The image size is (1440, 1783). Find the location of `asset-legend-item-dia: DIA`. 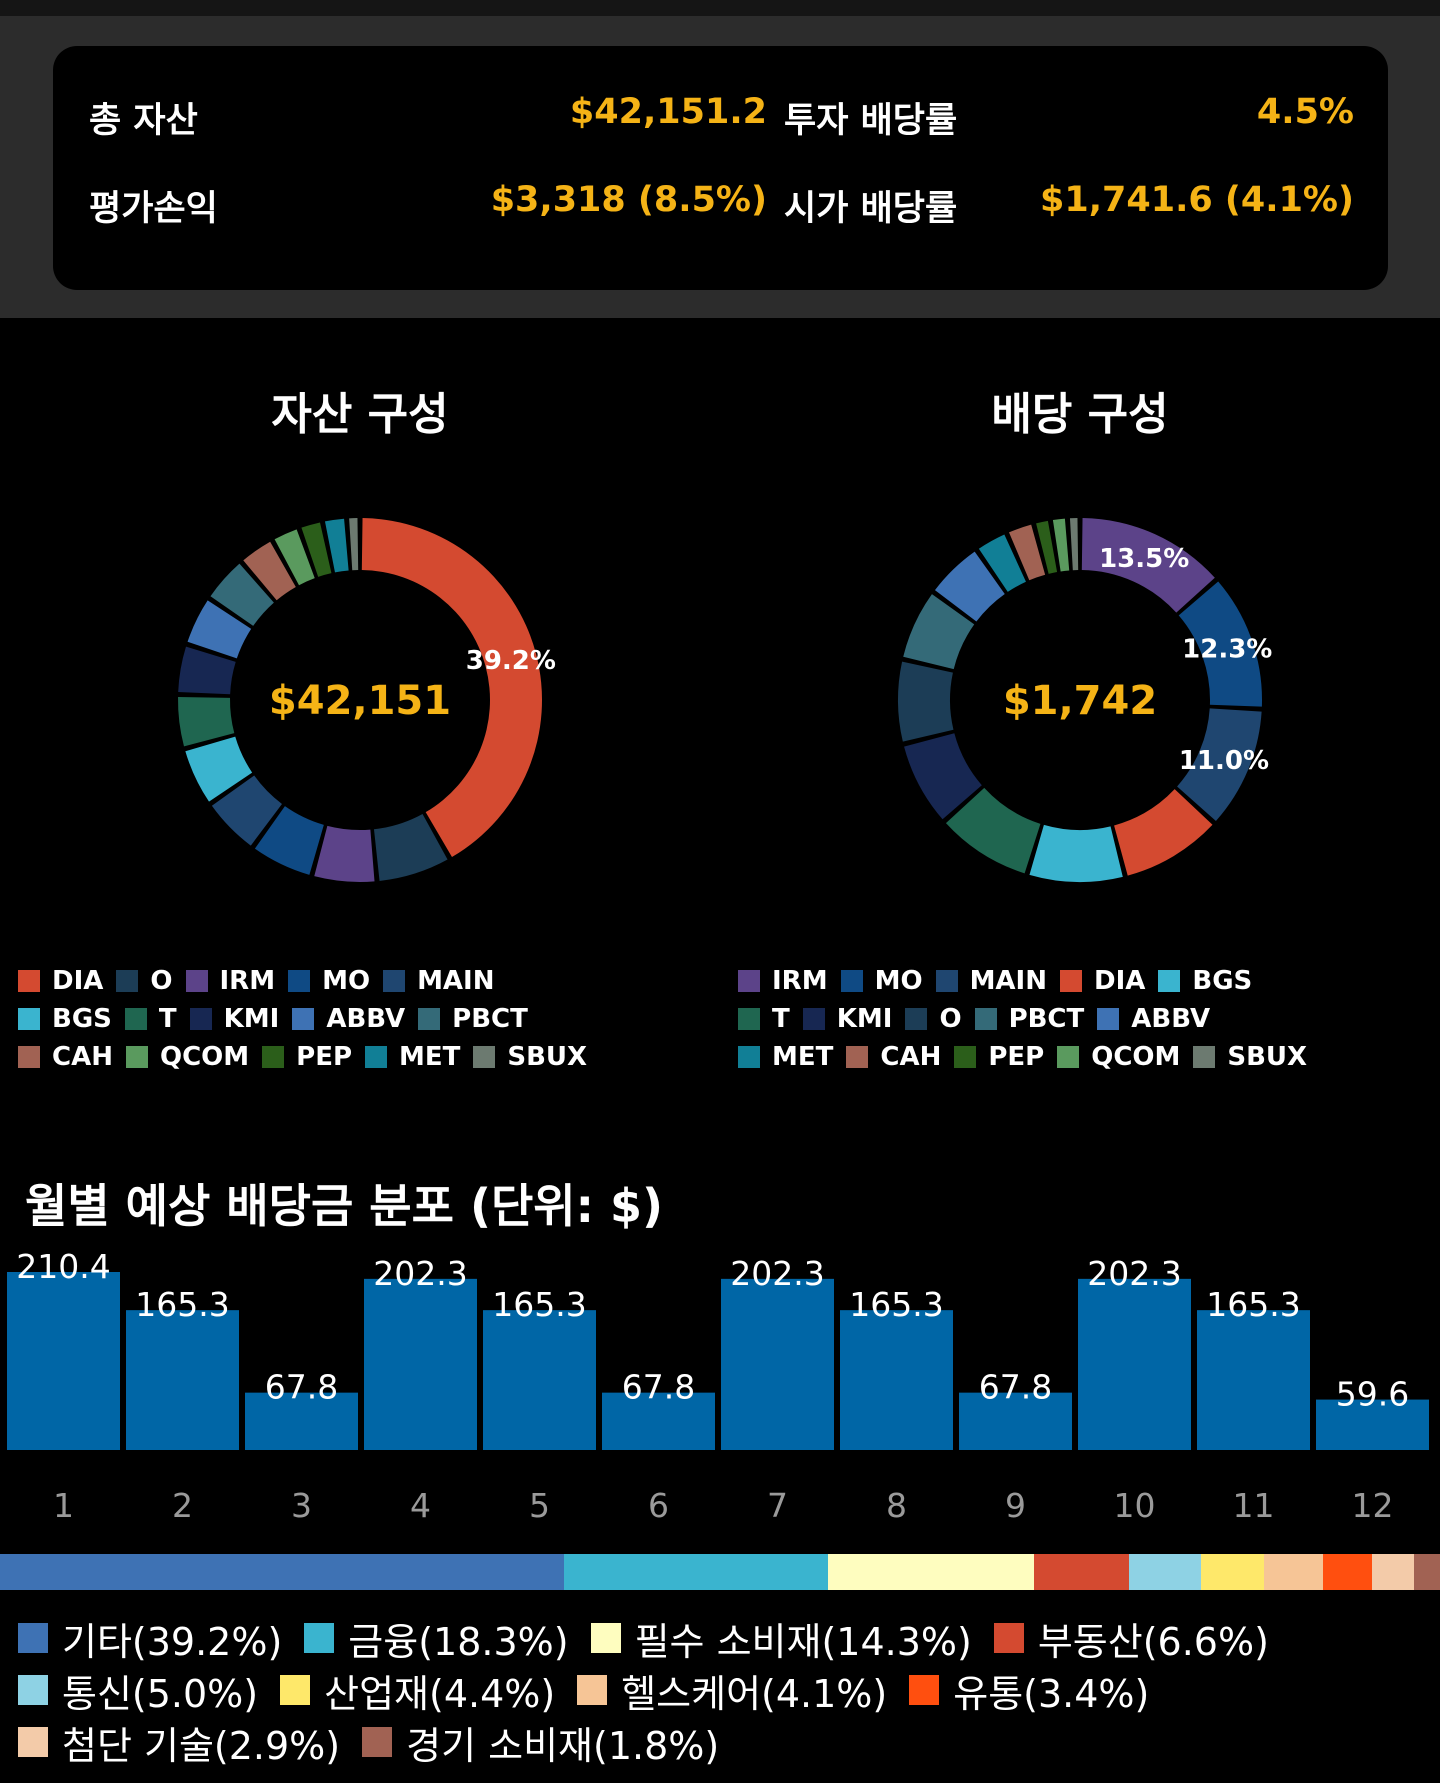

asset-legend-item-dia: DIA is located at coordinates (60, 981).